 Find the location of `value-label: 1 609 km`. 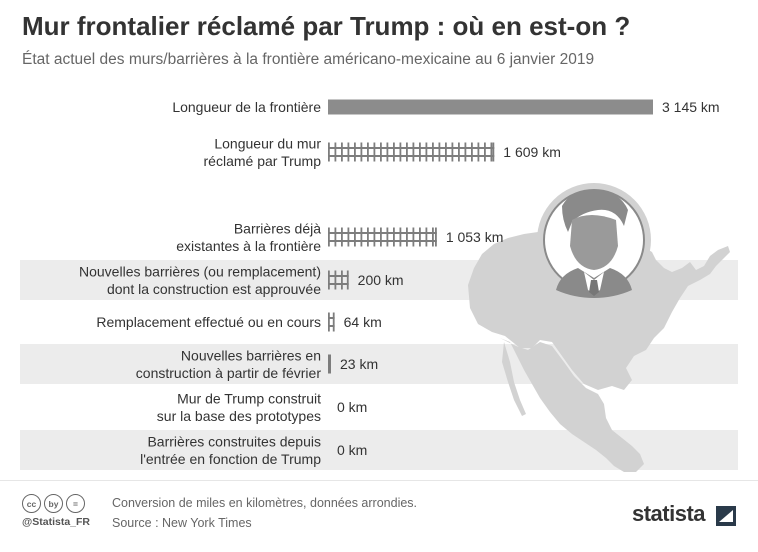

value-label: 1 609 km is located at coordinates (532, 152).